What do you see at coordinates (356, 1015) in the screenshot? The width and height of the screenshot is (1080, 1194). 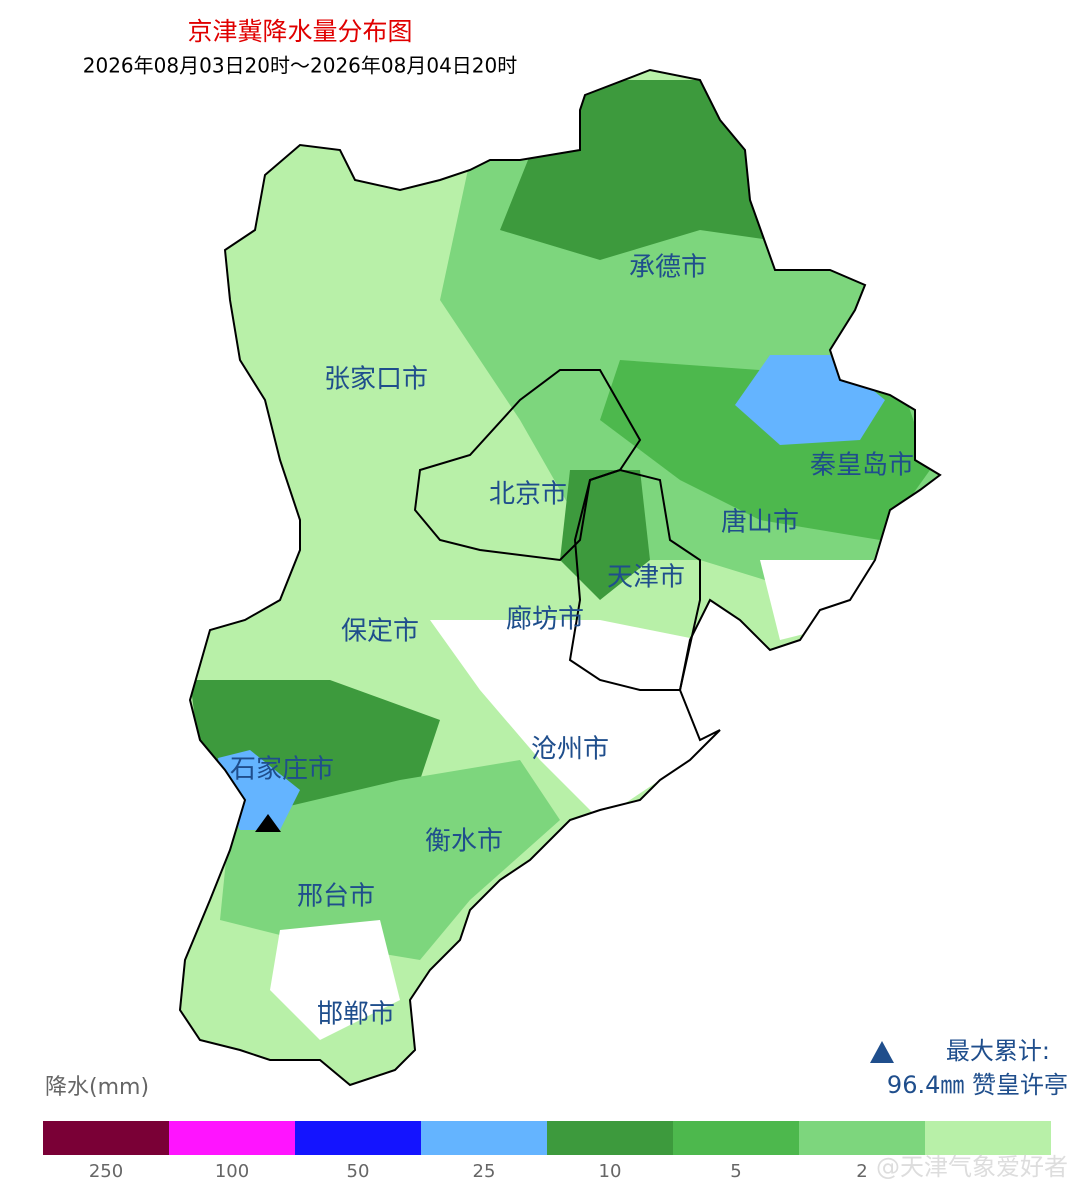 I see `city-label: 邯郸市` at bounding box center [356, 1015].